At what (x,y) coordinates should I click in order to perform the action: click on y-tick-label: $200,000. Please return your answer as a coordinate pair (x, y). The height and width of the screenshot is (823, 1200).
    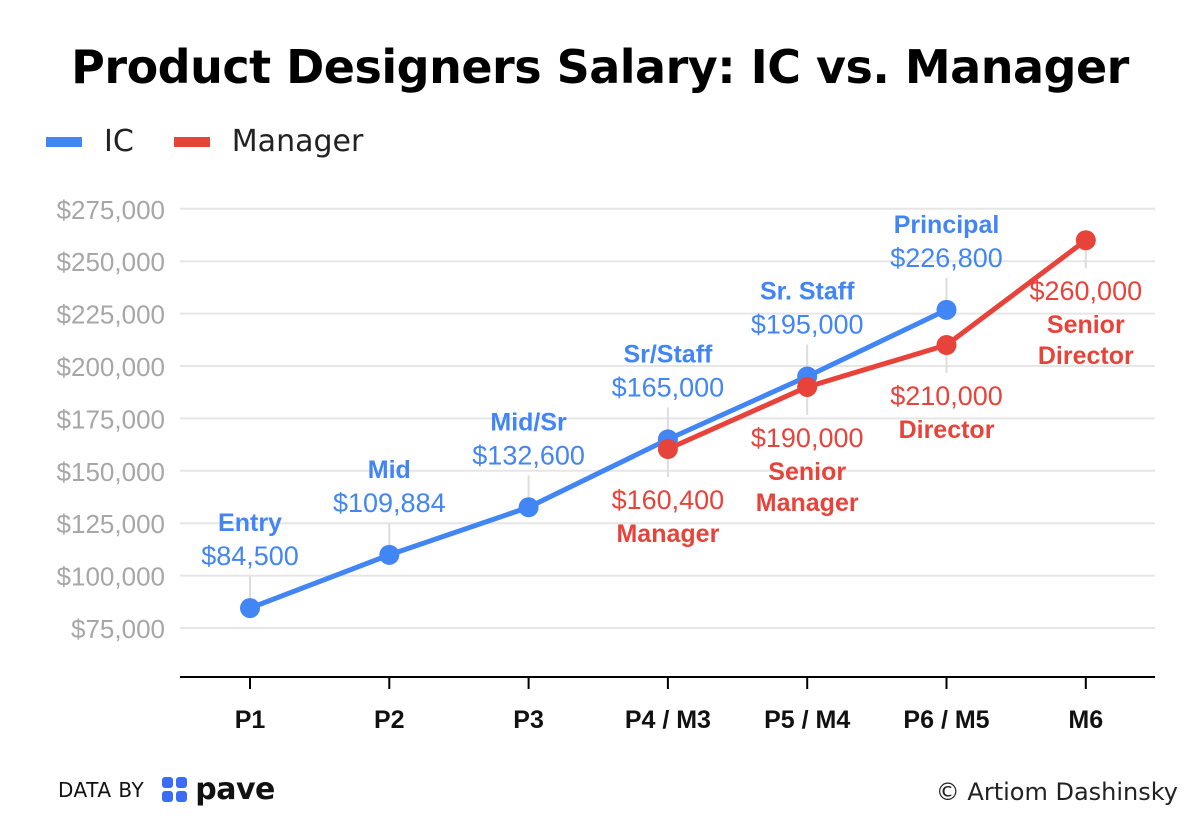
    Looking at the image, I should click on (111, 367).